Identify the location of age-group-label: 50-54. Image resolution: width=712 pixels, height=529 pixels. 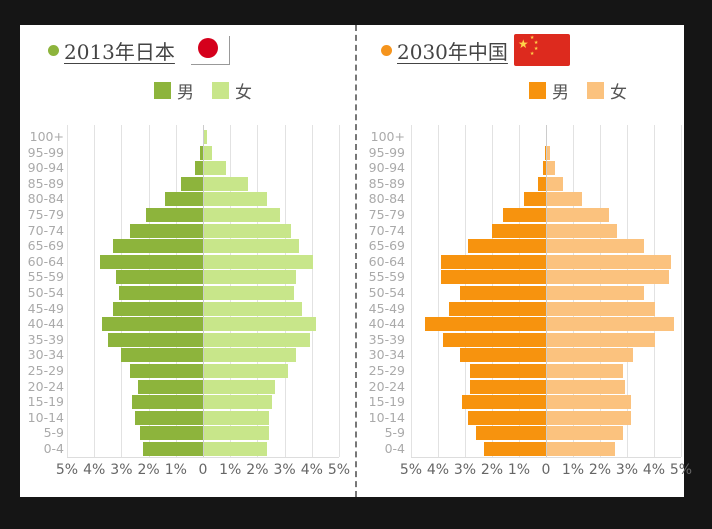
(386, 292).